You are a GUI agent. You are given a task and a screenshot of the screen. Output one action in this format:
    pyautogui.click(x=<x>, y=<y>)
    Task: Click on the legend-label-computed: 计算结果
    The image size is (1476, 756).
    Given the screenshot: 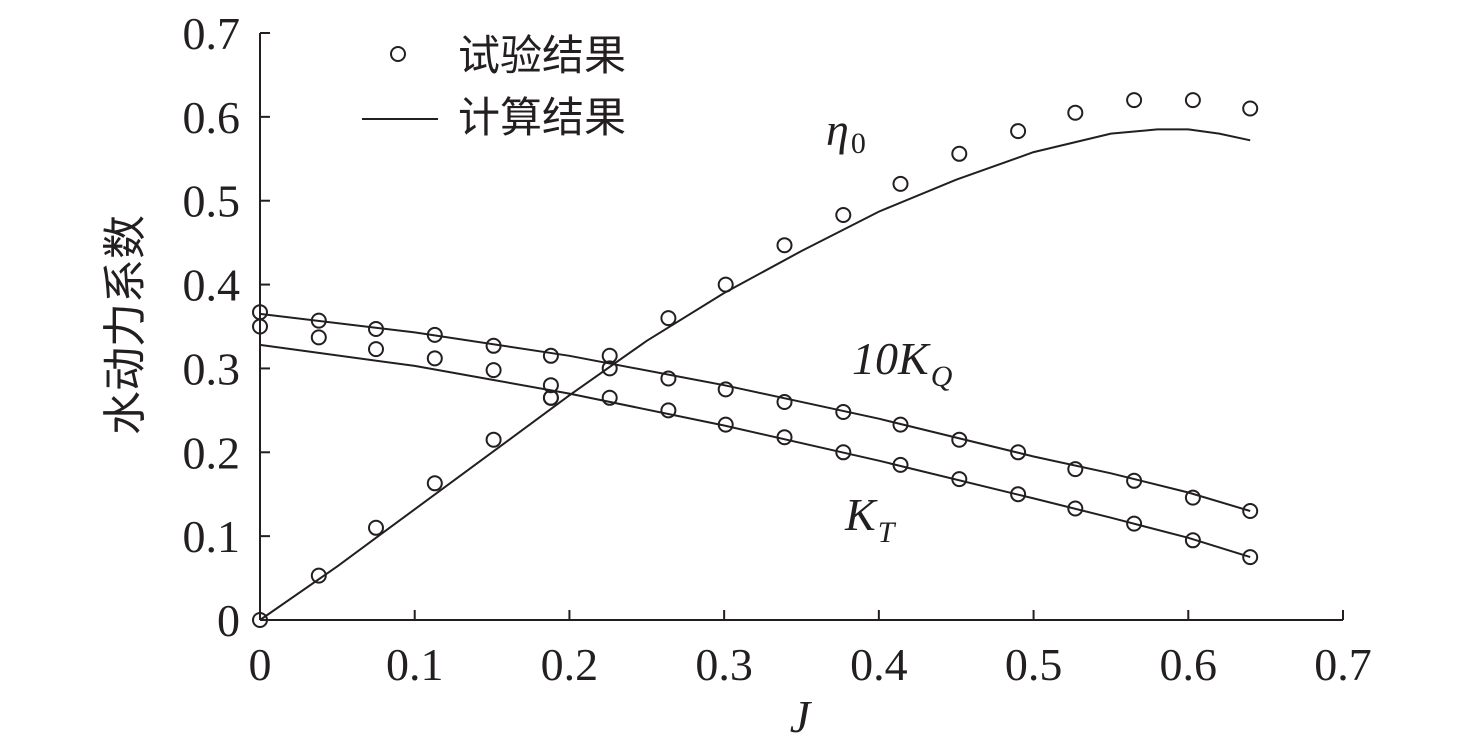 What is the action you would take?
    pyautogui.click(x=542, y=117)
    